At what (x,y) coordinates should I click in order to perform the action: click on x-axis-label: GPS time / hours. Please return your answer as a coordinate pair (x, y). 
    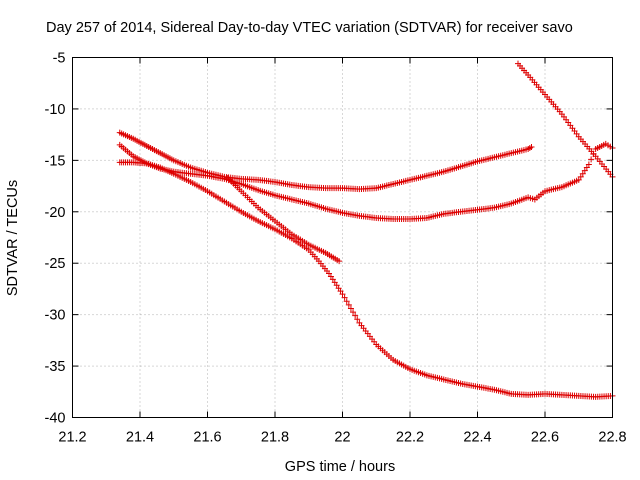
    Looking at the image, I should click on (340, 467).